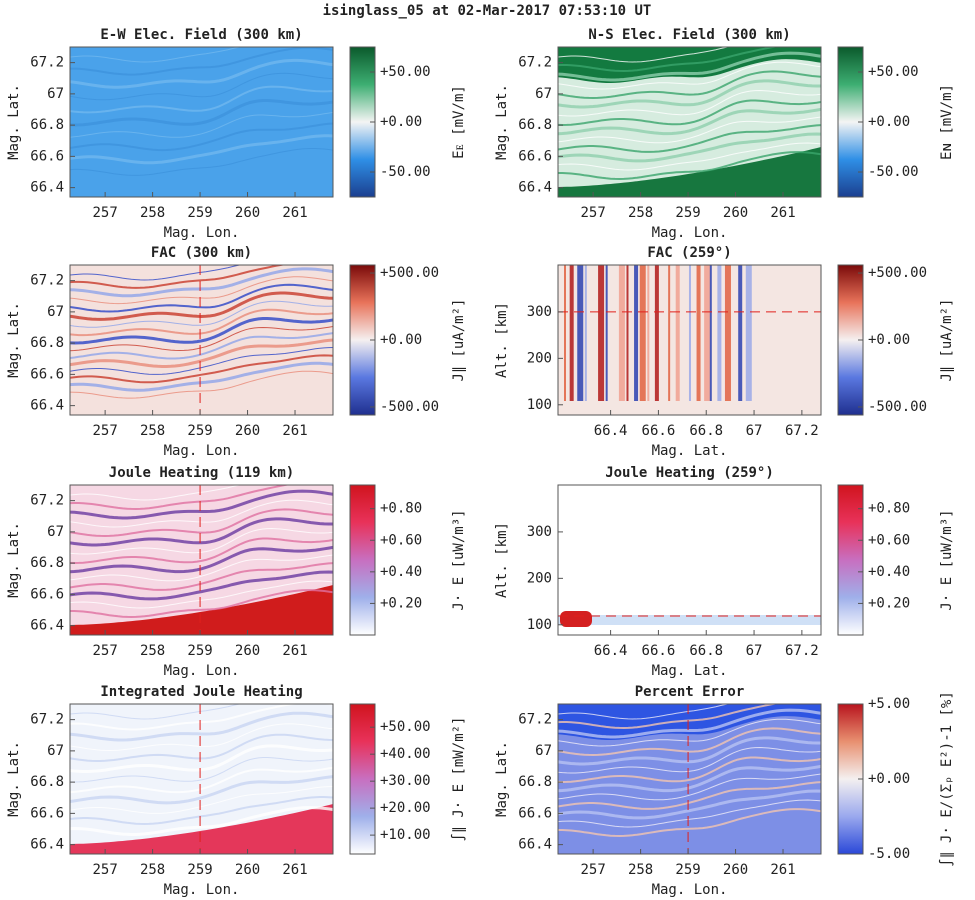 The height and width of the screenshot is (900, 975). Describe the element at coordinates (687, 870) in the screenshot. I see `x-tick-label: 259` at that location.